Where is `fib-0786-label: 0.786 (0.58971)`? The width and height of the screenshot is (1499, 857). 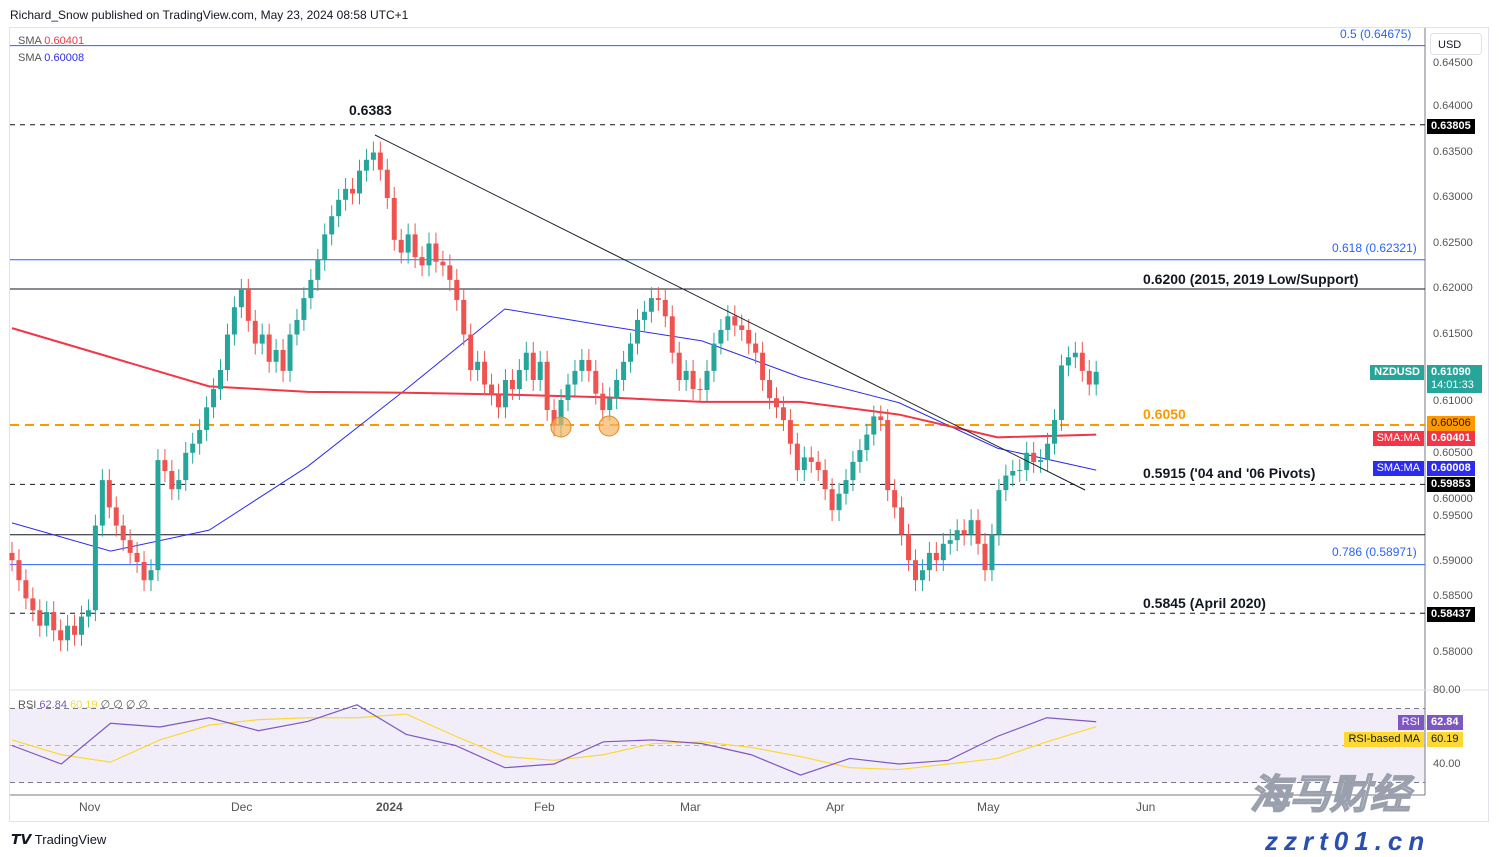
fib-0786-label: 0.786 (0.58971) is located at coordinates (1374, 552).